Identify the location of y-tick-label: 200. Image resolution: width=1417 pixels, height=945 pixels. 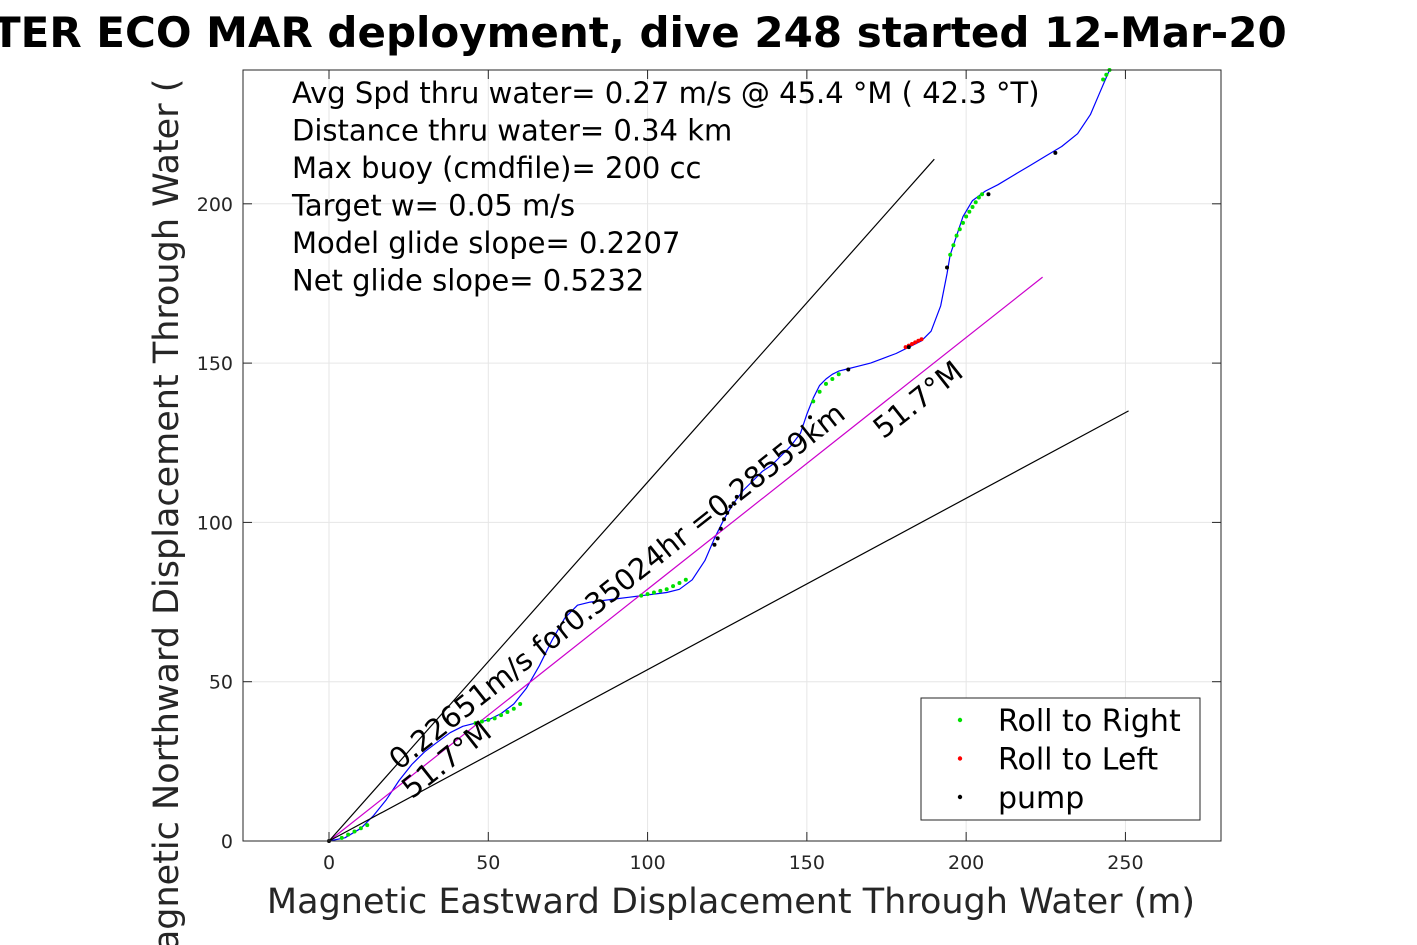
(215, 205).